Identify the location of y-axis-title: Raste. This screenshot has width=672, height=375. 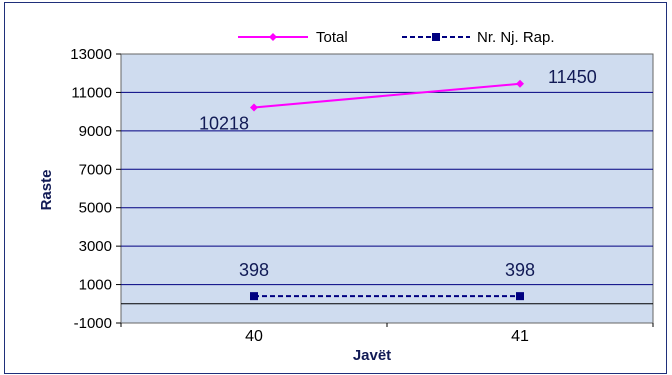
(46, 190).